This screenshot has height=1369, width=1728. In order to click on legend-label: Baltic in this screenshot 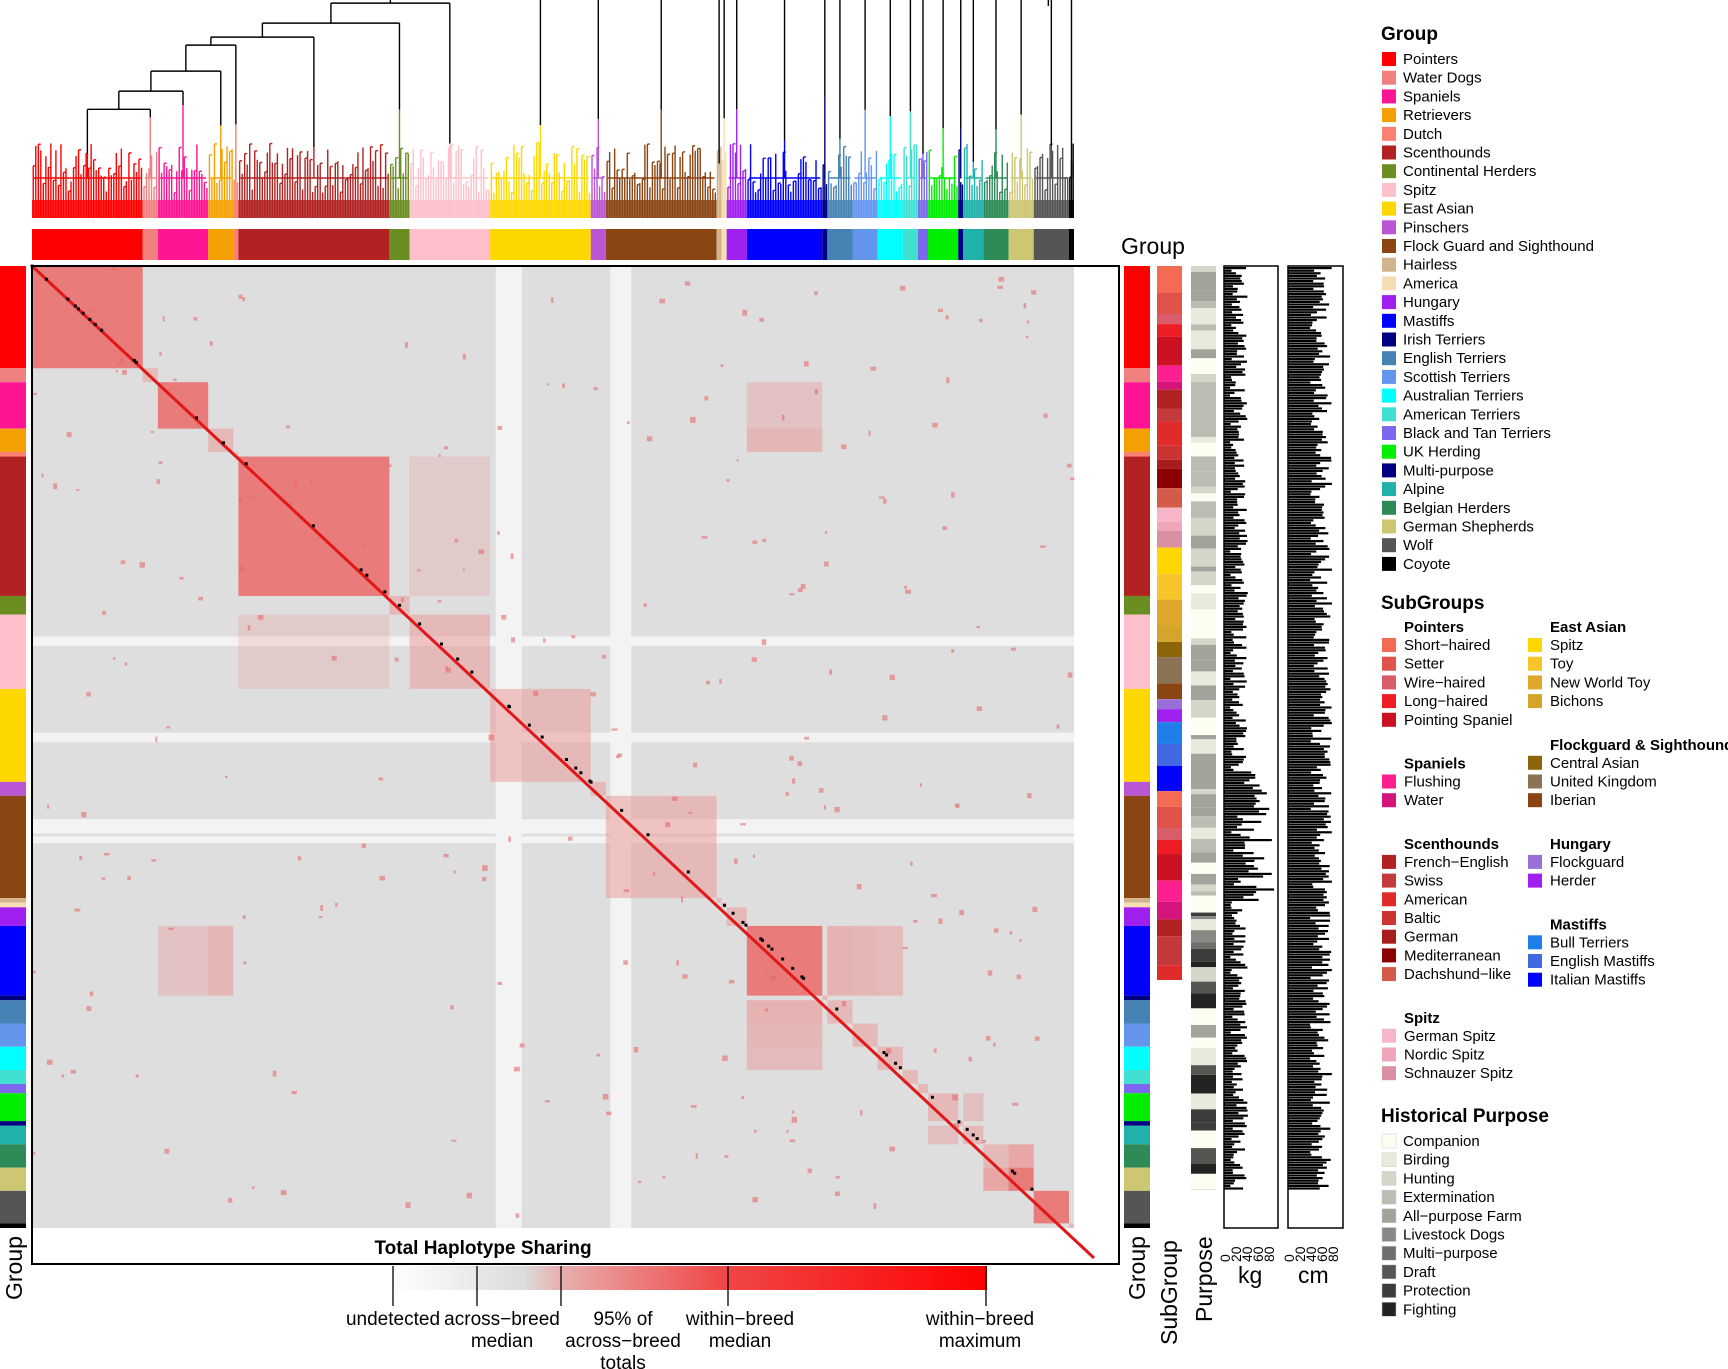, I will do `click(1422, 918)`.